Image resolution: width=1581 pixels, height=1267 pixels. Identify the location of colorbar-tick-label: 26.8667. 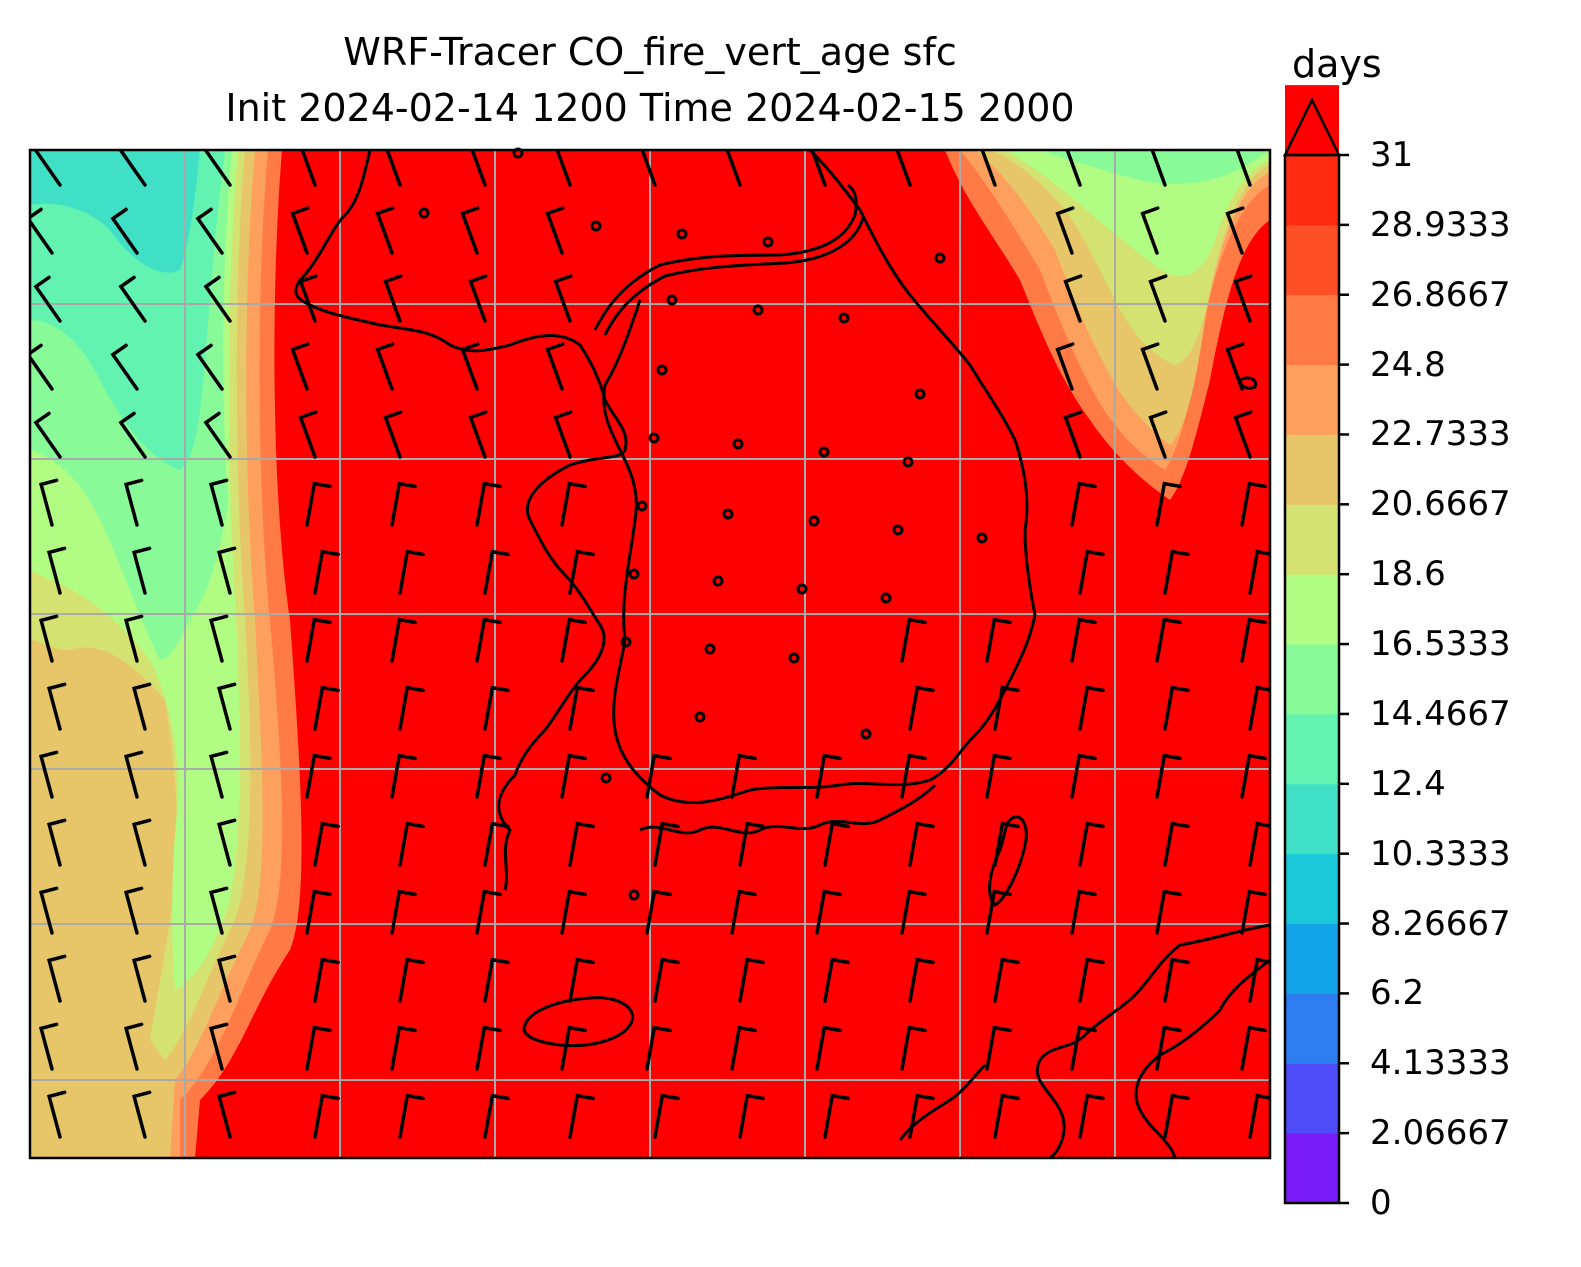
(1440, 294).